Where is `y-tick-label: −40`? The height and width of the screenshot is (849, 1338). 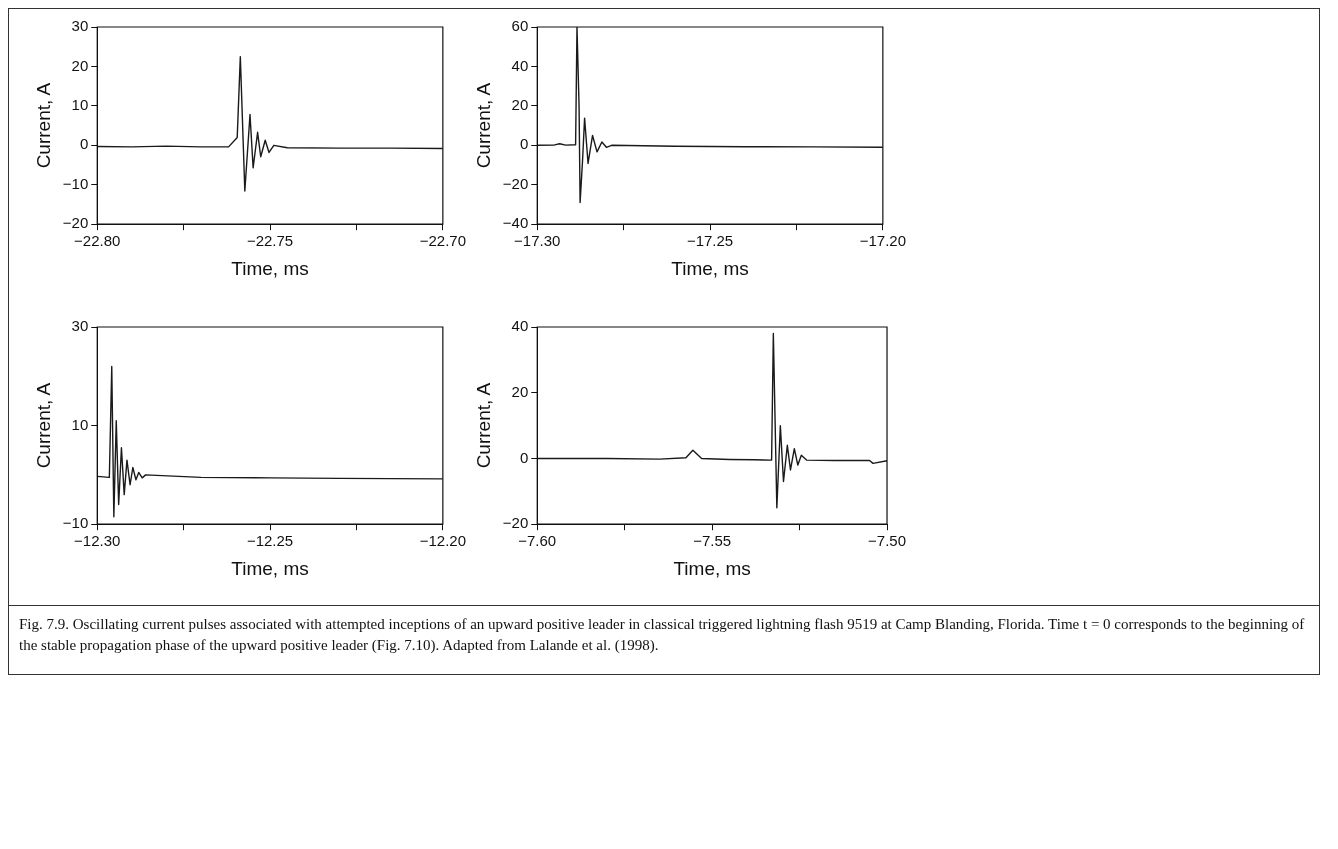 y-tick-label: −40 is located at coordinates (515, 223).